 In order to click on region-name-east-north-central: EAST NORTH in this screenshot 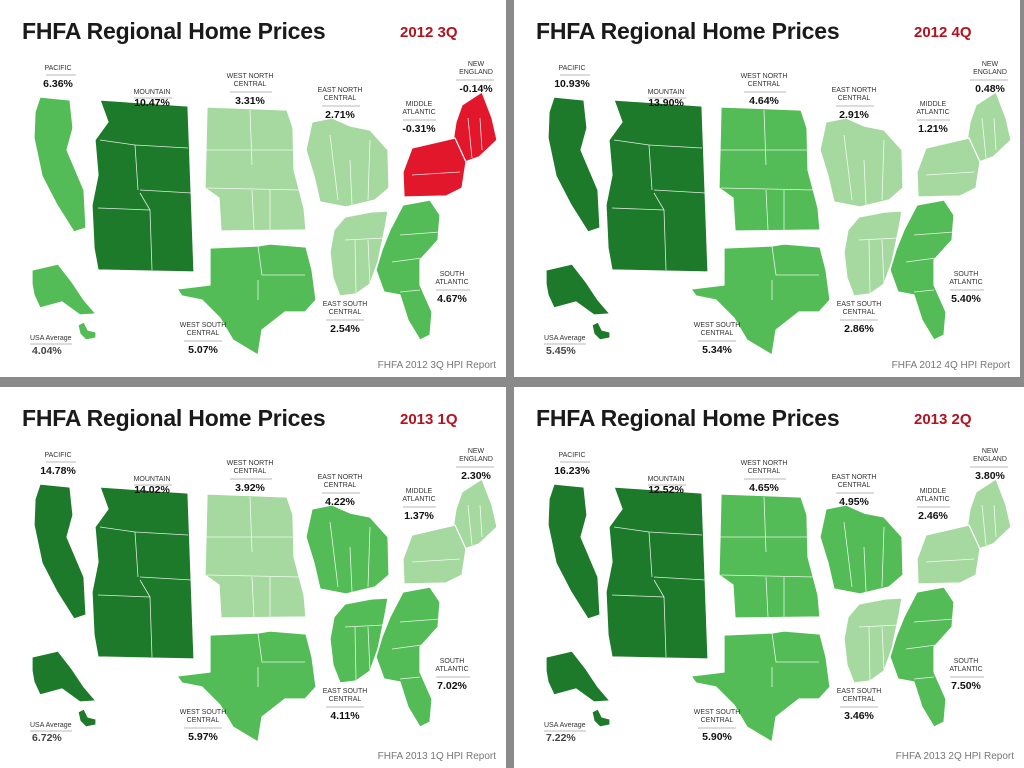, I will do `click(340, 90)`.